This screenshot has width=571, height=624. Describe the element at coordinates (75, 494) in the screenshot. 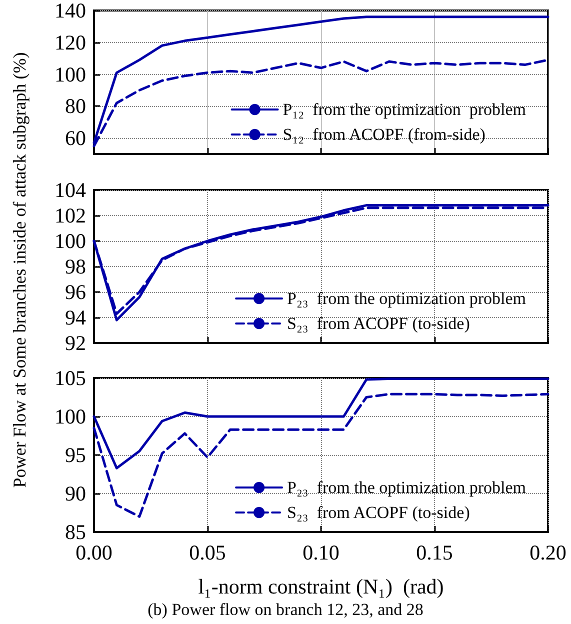

I see `y-tick-label: 90` at that location.